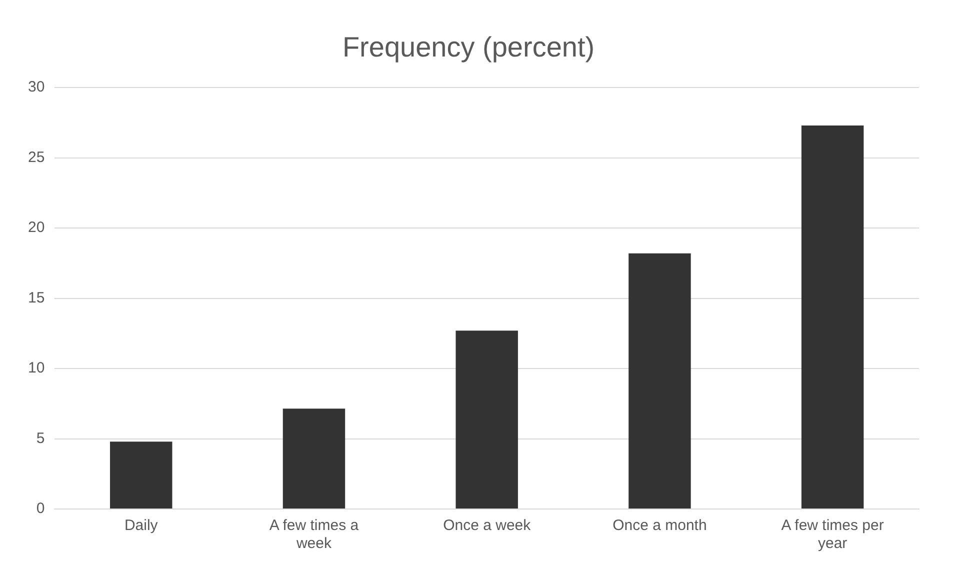 The height and width of the screenshot is (579, 957). I want to click on y-tick-label: 20, so click(36, 227).